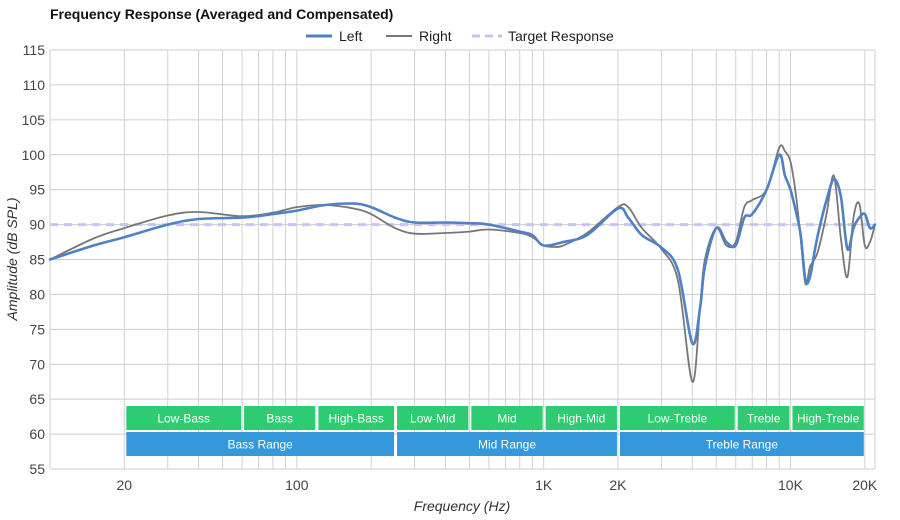 This screenshot has height=520, width=900. I want to click on band-label: High-Bass, so click(356, 419).